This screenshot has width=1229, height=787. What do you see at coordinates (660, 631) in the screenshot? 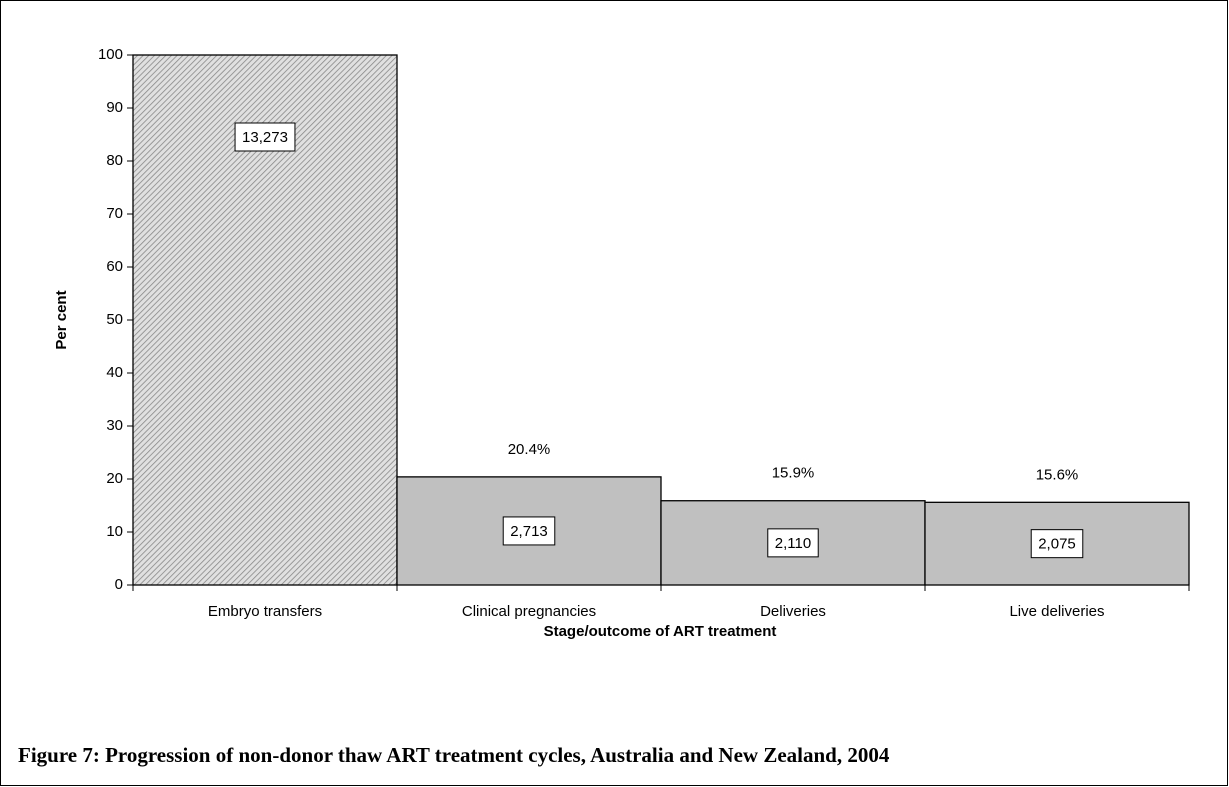
I see `x-axis-title: Stage/outcome of ART treatment` at bounding box center [660, 631].